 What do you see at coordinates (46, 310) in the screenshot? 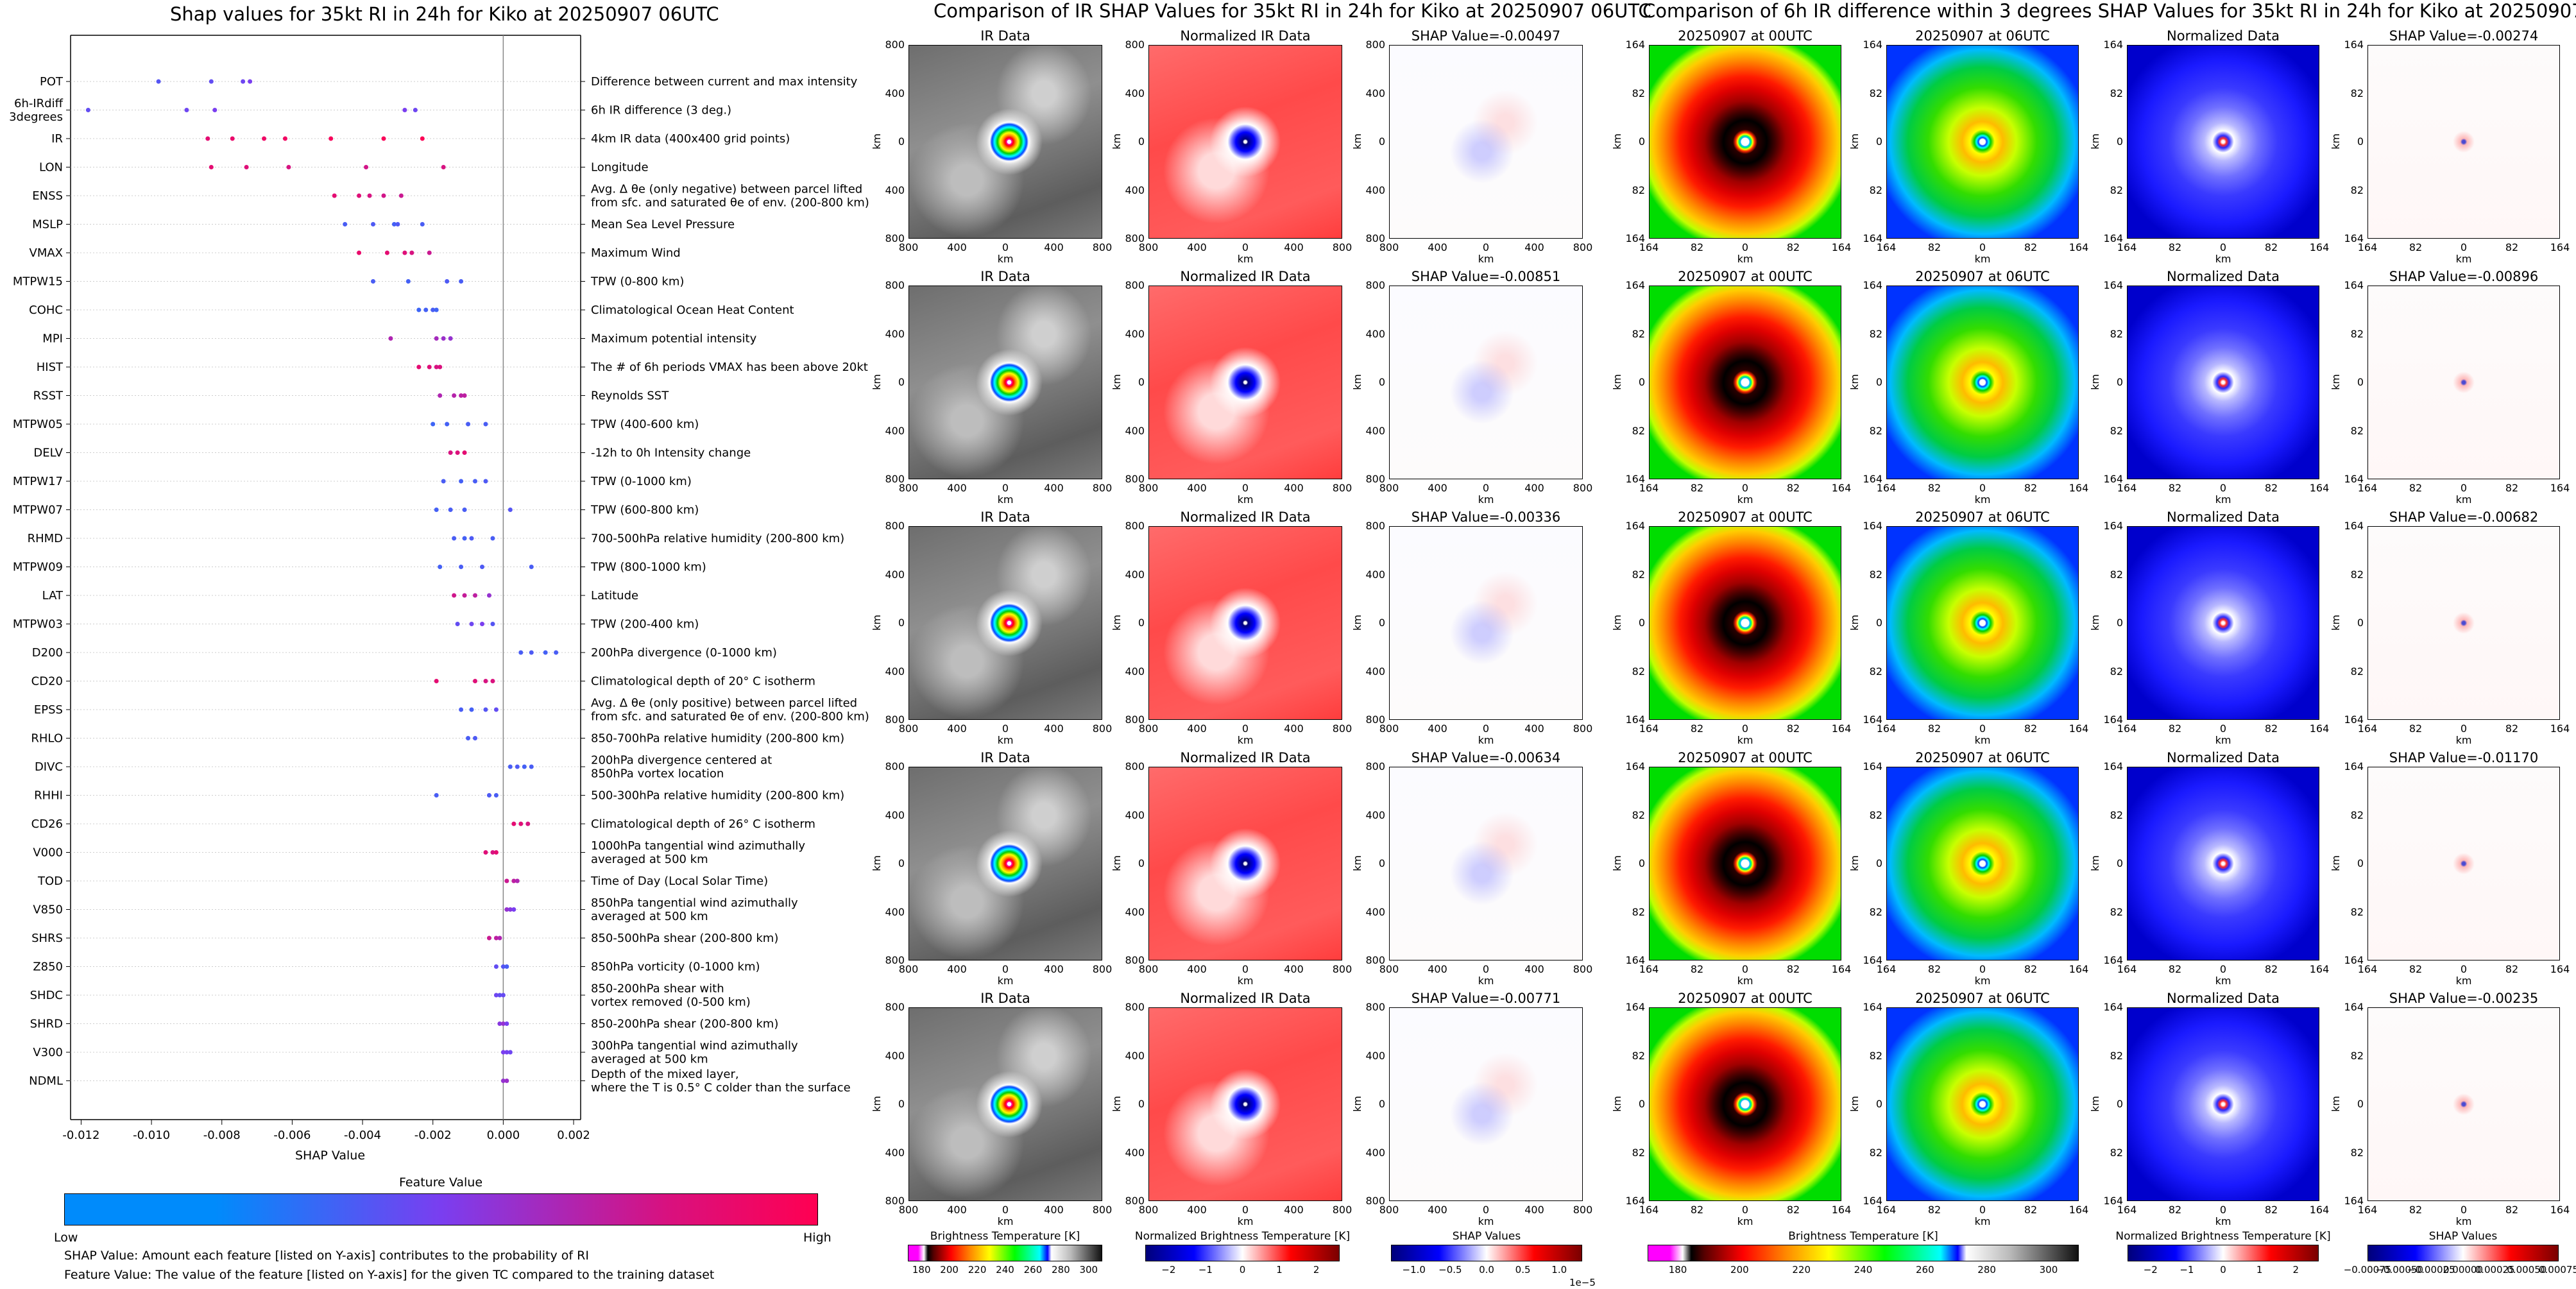
I see `feature-short-label: COHC` at bounding box center [46, 310].